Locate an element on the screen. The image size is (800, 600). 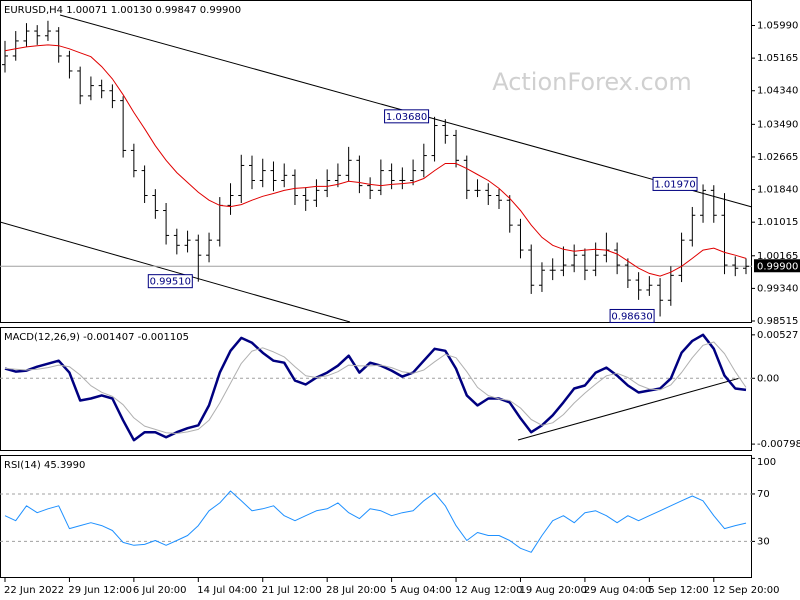
y-tick-label: 1.01840 is located at coordinates (777, 190).